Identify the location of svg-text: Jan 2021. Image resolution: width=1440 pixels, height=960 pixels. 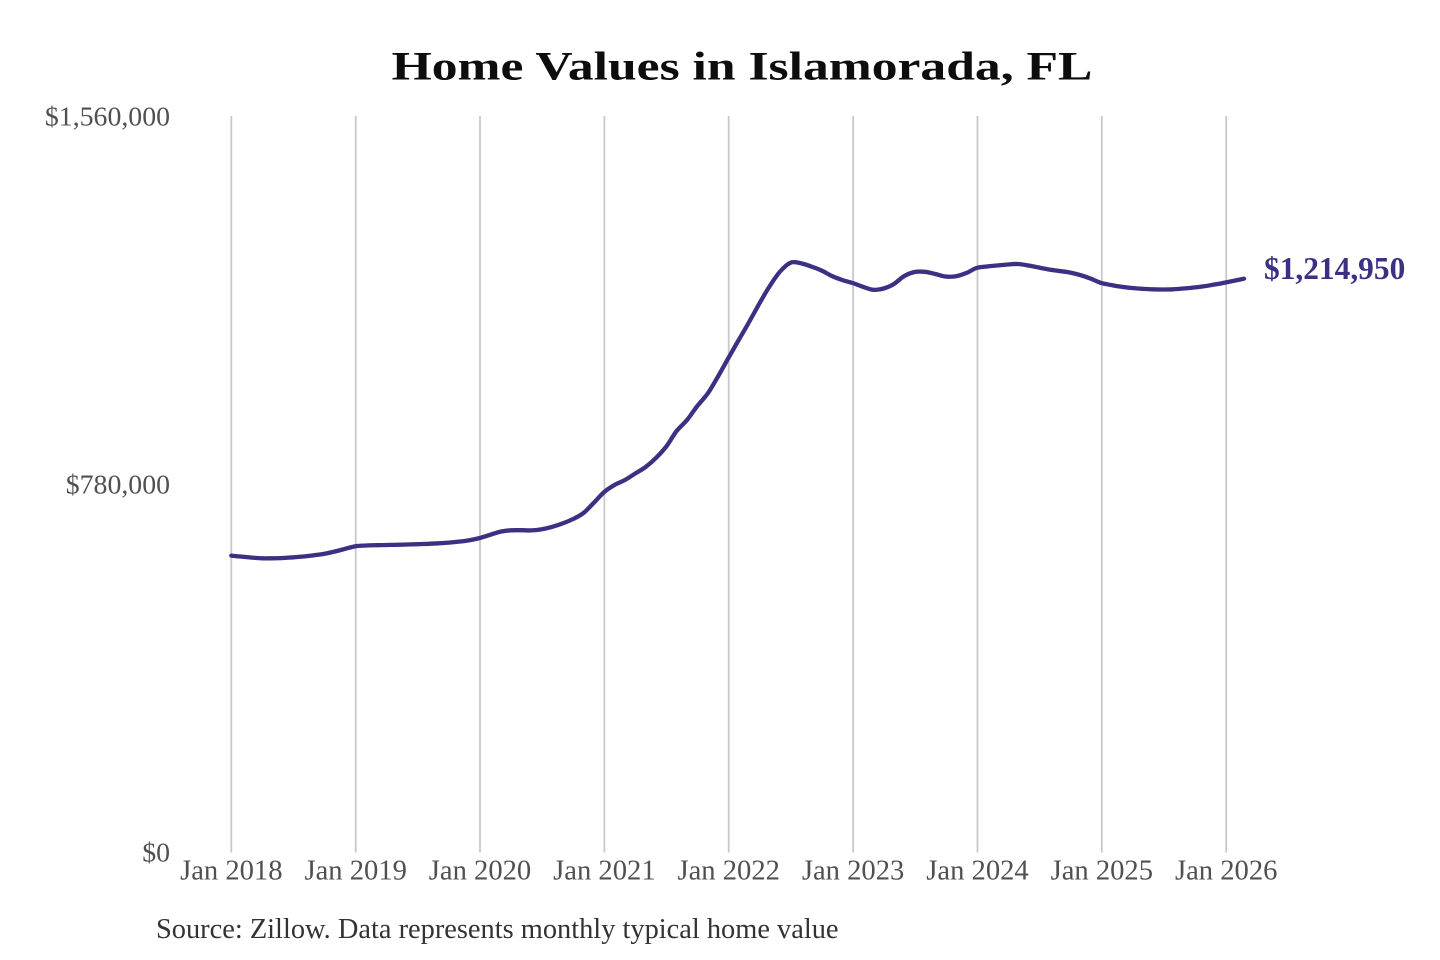
(604, 871).